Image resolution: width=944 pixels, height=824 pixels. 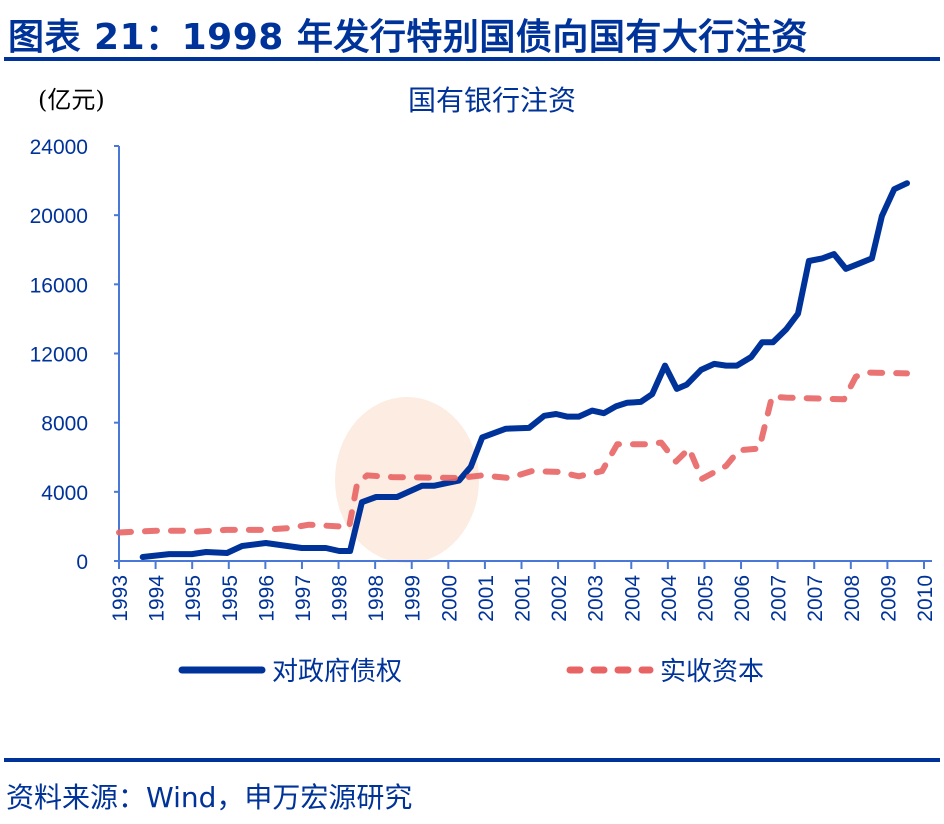 What do you see at coordinates (492, 100) in the screenshot?
I see `chart-title: 国有银行注资` at bounding box center [492, 100].